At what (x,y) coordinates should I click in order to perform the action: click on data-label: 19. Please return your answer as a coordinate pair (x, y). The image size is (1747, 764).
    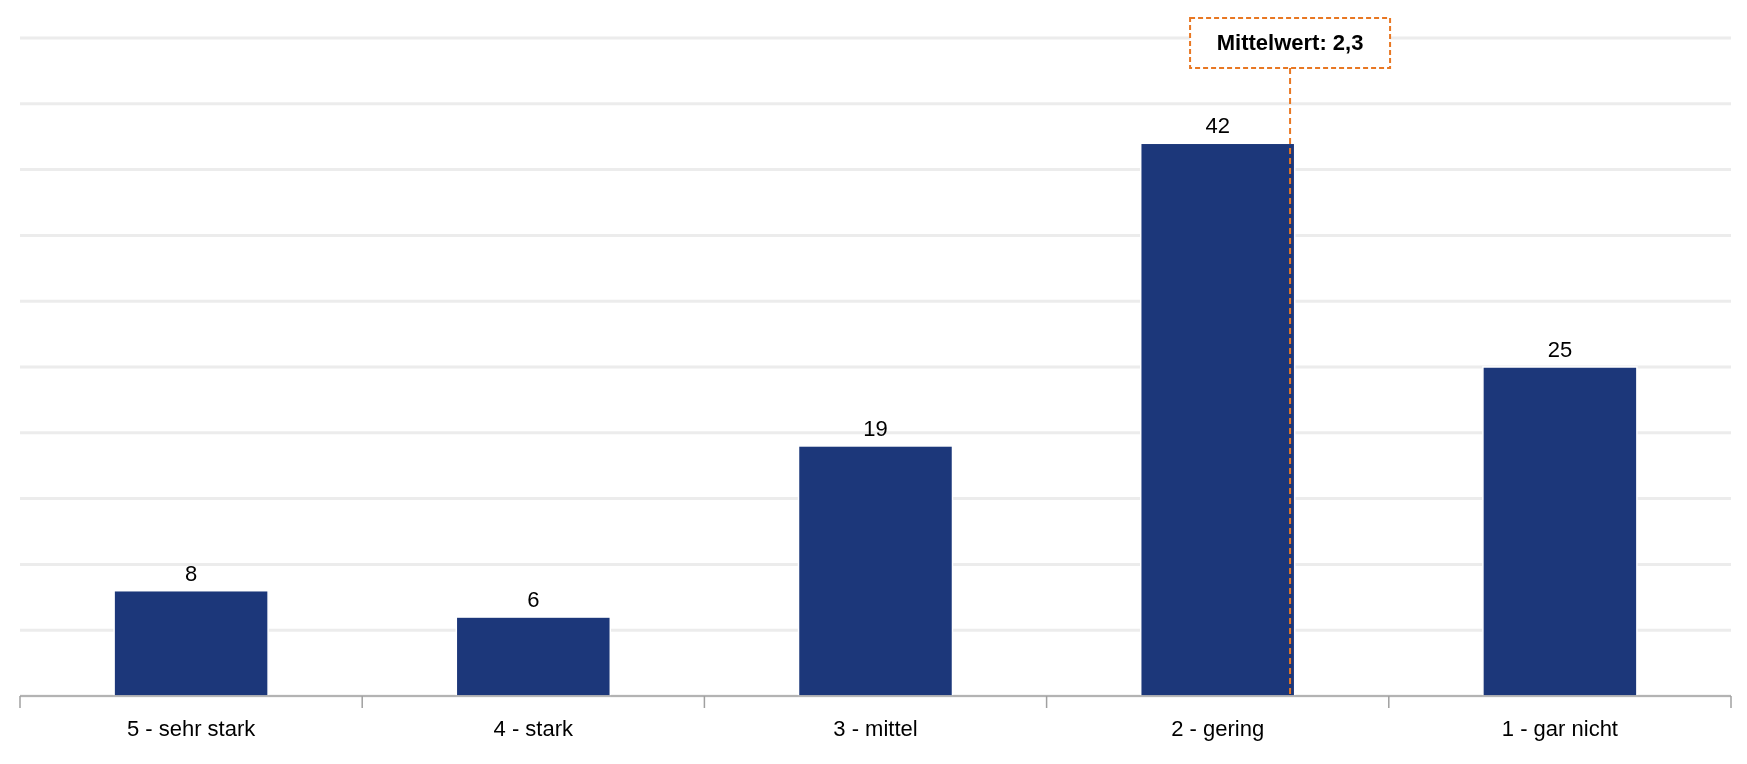
    Looking at the image, I should click on (875, 428).